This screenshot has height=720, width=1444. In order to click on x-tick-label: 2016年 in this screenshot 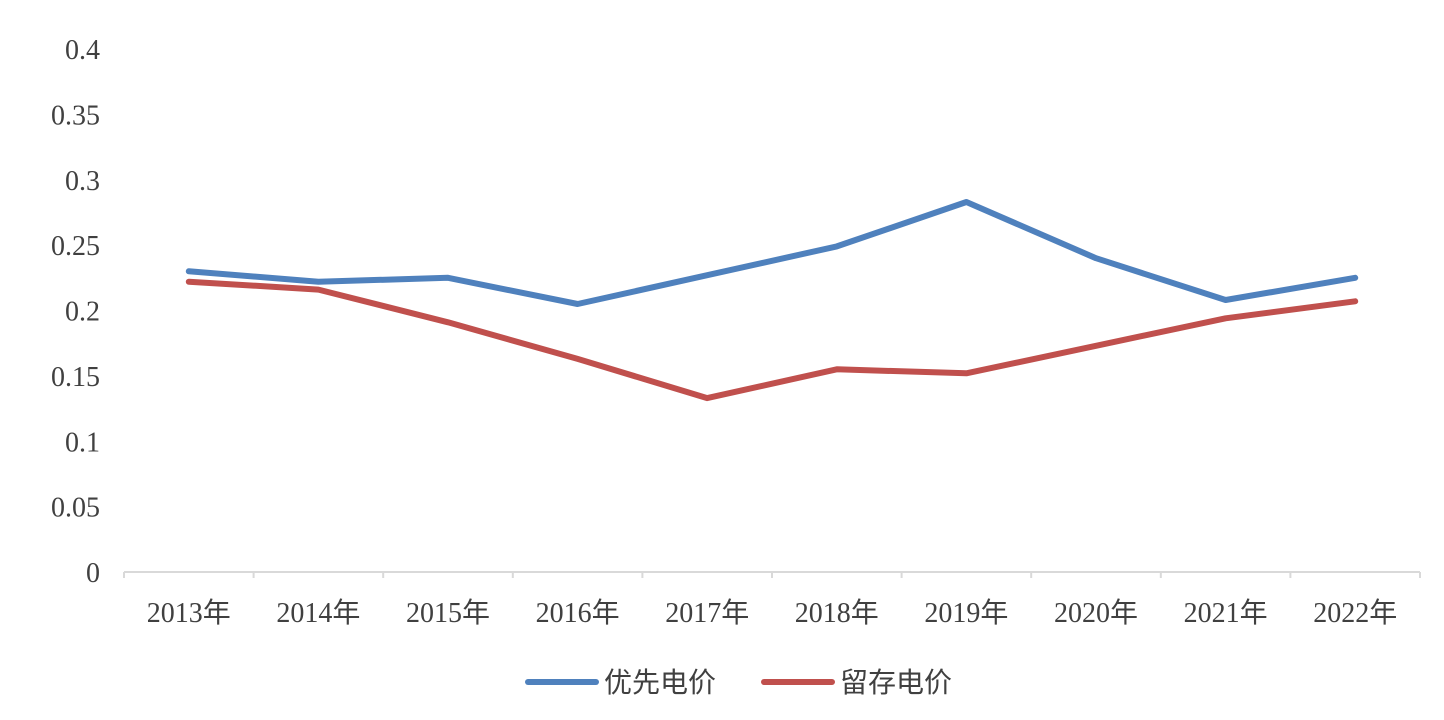, I will do `click(578, 613)`.